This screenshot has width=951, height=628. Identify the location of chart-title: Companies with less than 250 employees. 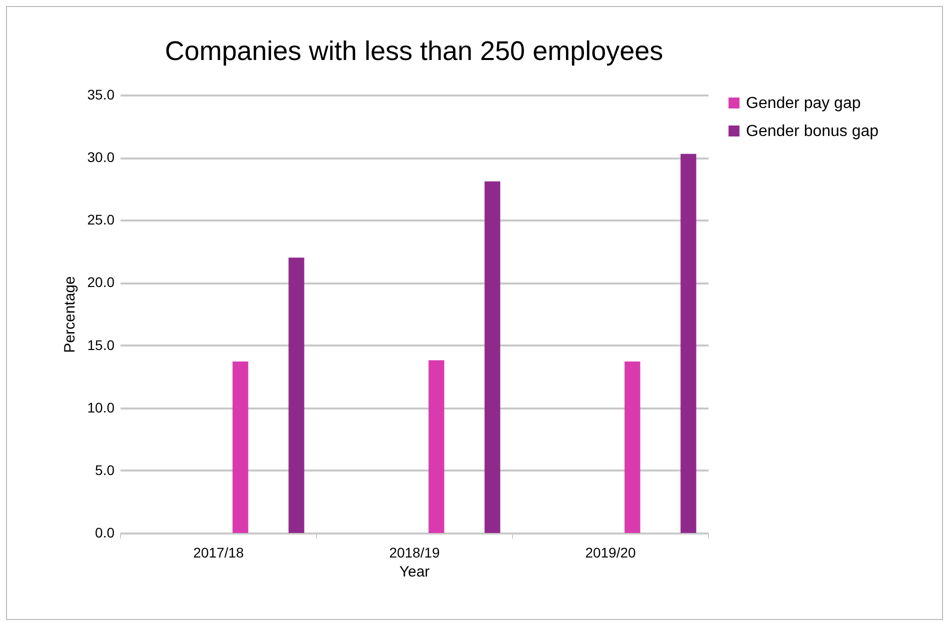
(414, 51).